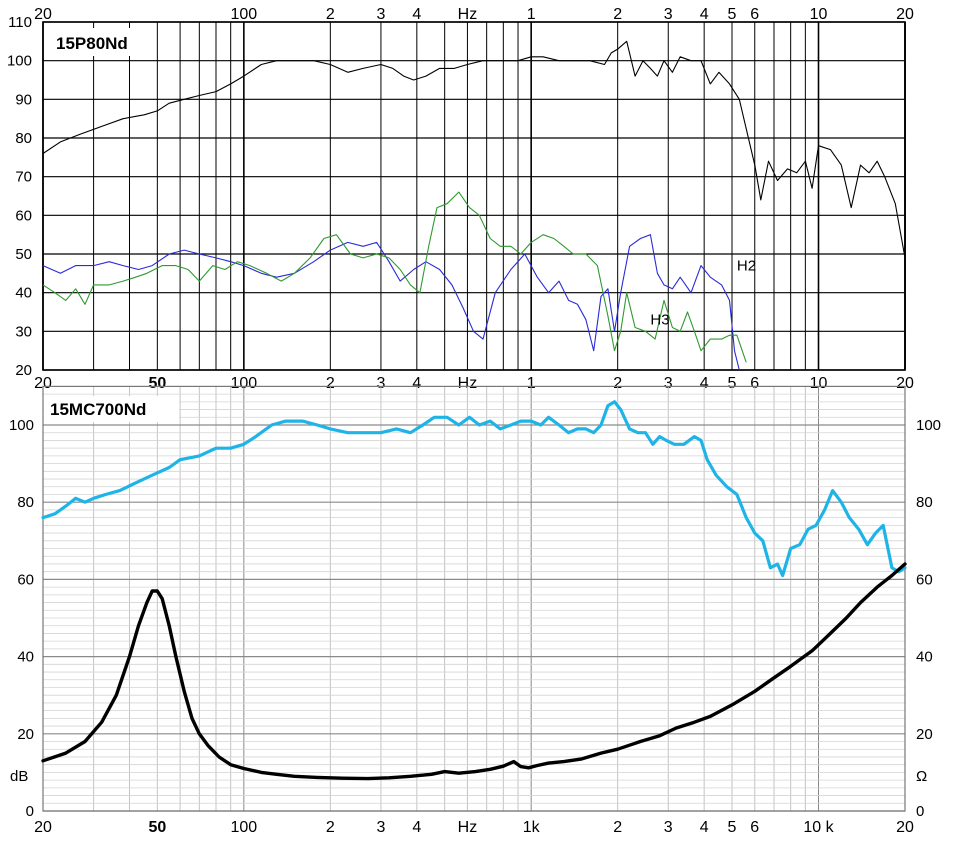  I want to click on top-x-tick-label-lower: 100, so click(243, 383).